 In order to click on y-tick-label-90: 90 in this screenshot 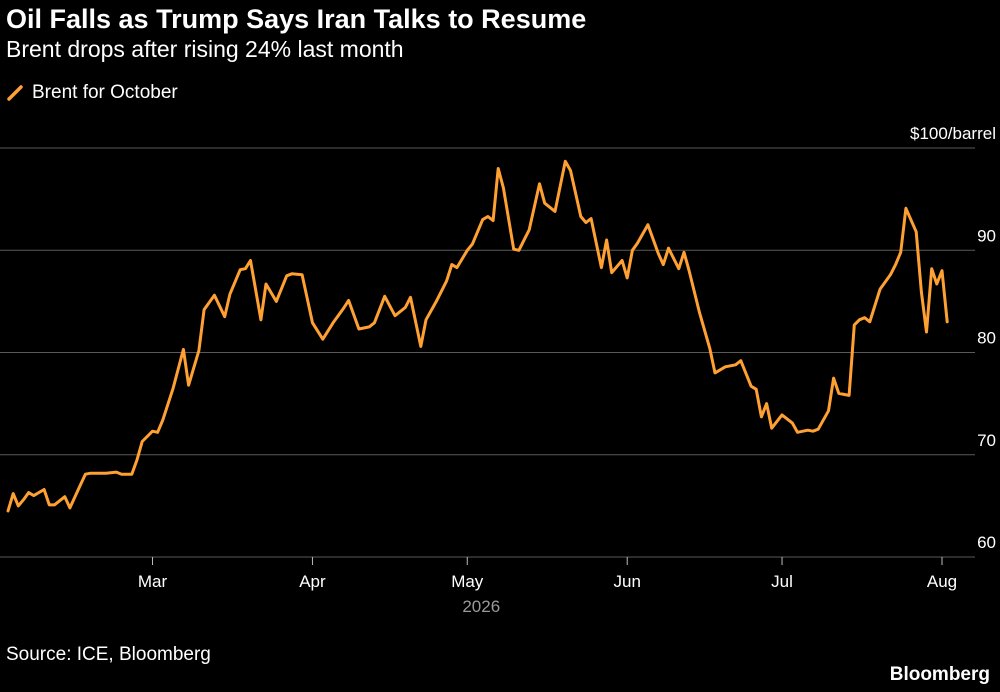, I will do `click(986, 235)`.